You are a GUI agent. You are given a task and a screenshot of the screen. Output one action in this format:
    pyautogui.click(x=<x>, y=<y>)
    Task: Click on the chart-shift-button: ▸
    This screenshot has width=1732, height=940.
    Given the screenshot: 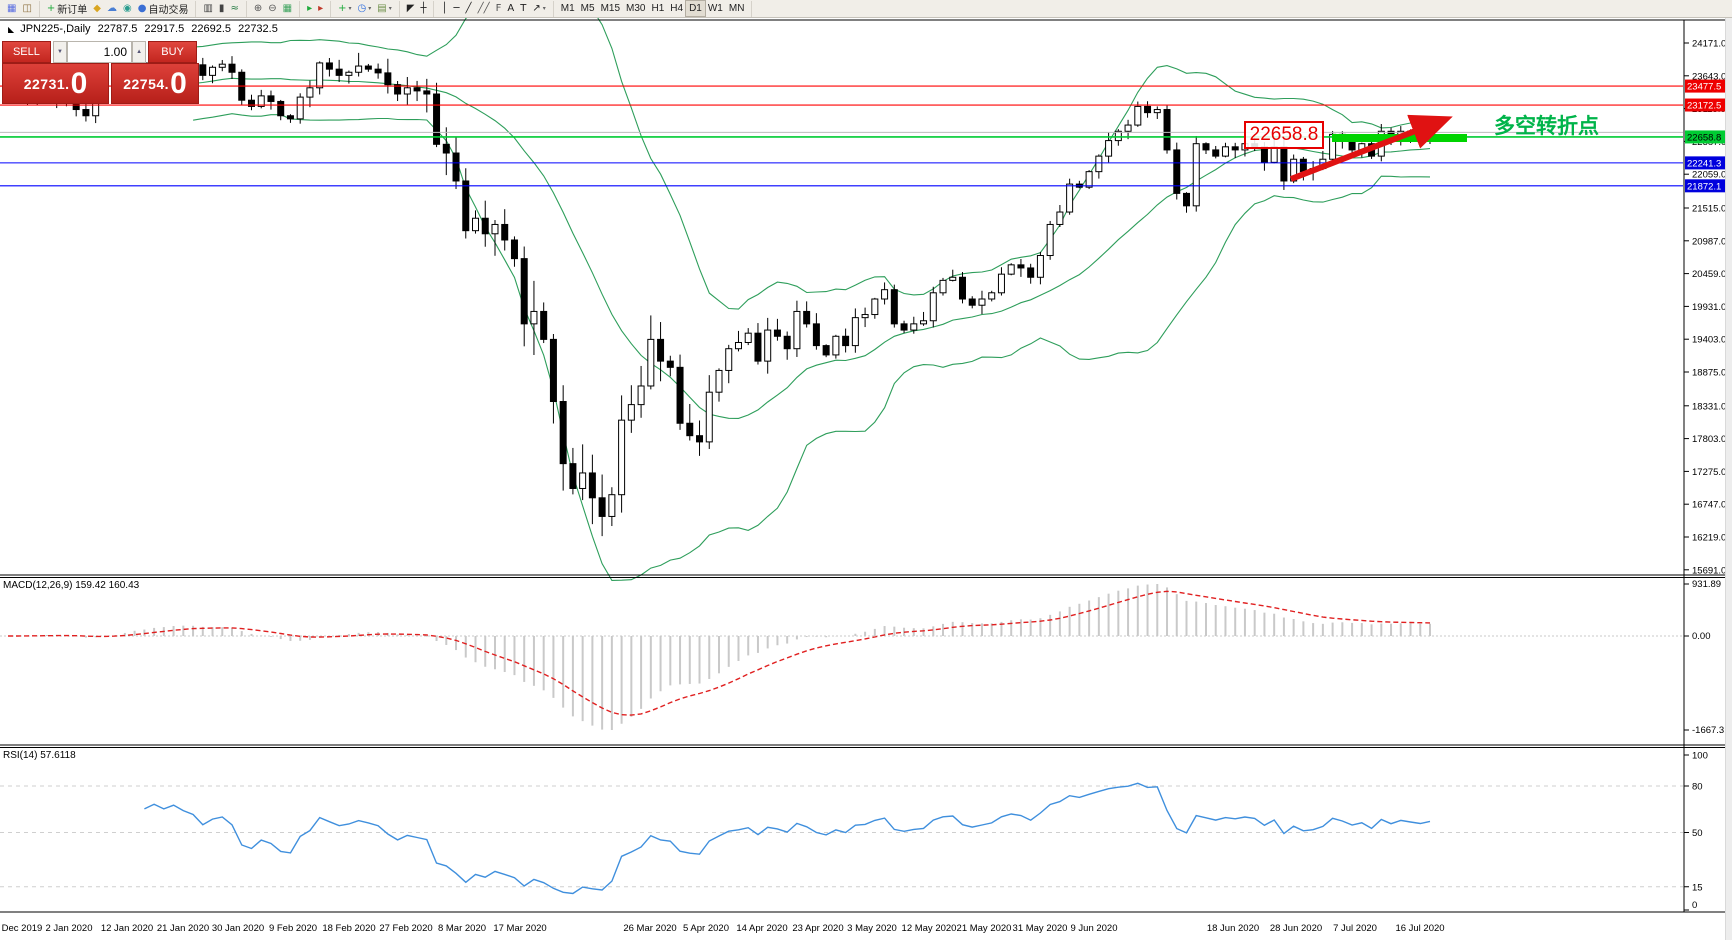 What is the action you would take?
    pyautogui.click(x=320, y=8)
    